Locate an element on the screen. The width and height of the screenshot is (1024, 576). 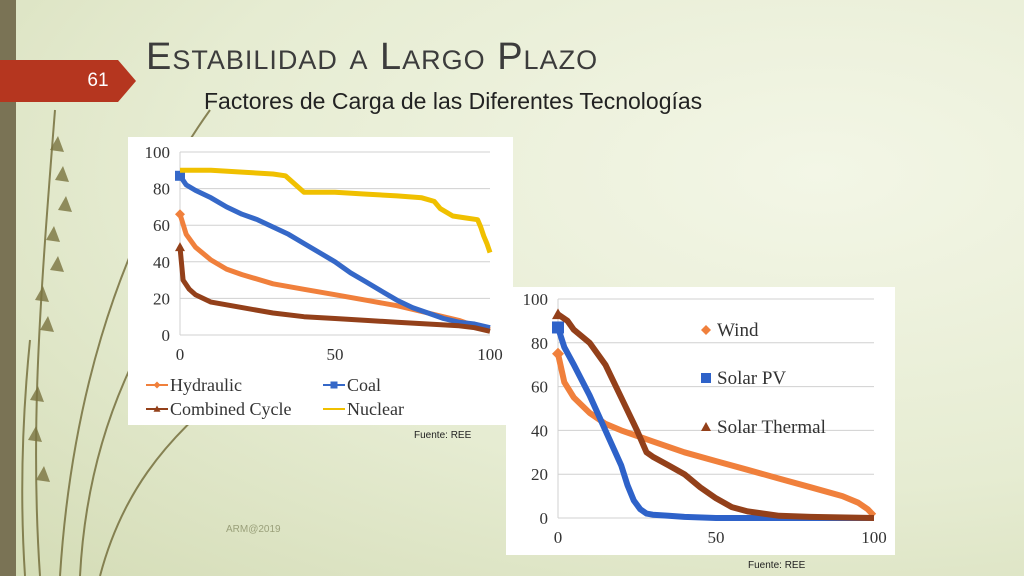
chart2-series-solar-pv is located at coordinates (714, 423).